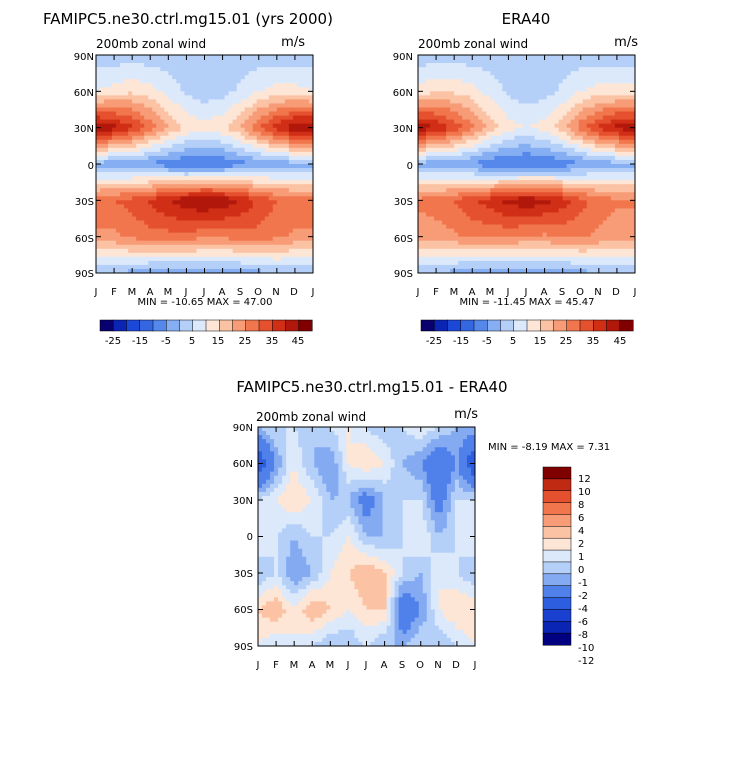  Describe the element at coordinates (213, 325) in the screenshot. I see `colorbar-swatch` at that location.